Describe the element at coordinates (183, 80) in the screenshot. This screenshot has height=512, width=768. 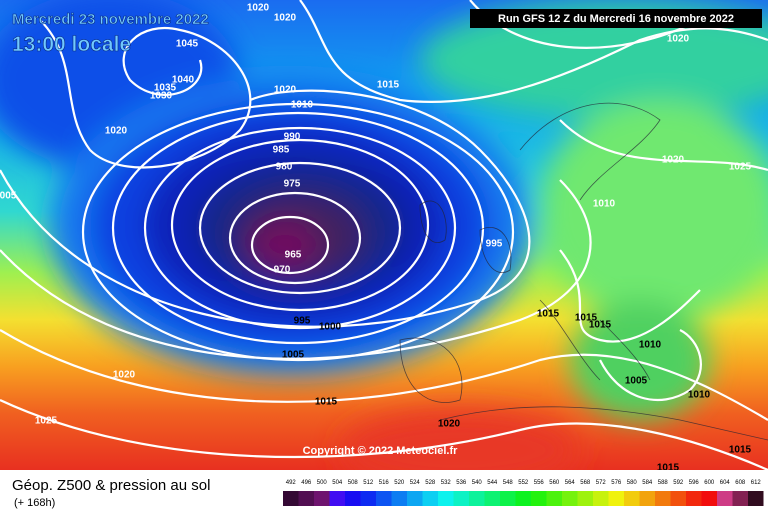
I see `isobar-label: 1040` at that location.